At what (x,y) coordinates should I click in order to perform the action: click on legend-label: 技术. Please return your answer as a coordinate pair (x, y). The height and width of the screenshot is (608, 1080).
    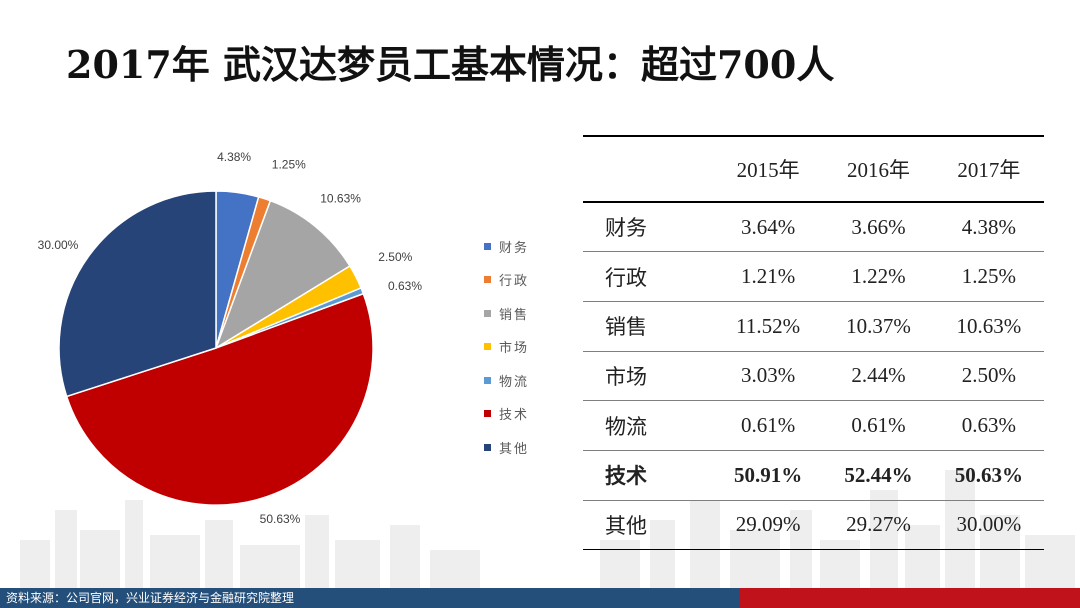
    Looking at the image, I should click on (514, 415).